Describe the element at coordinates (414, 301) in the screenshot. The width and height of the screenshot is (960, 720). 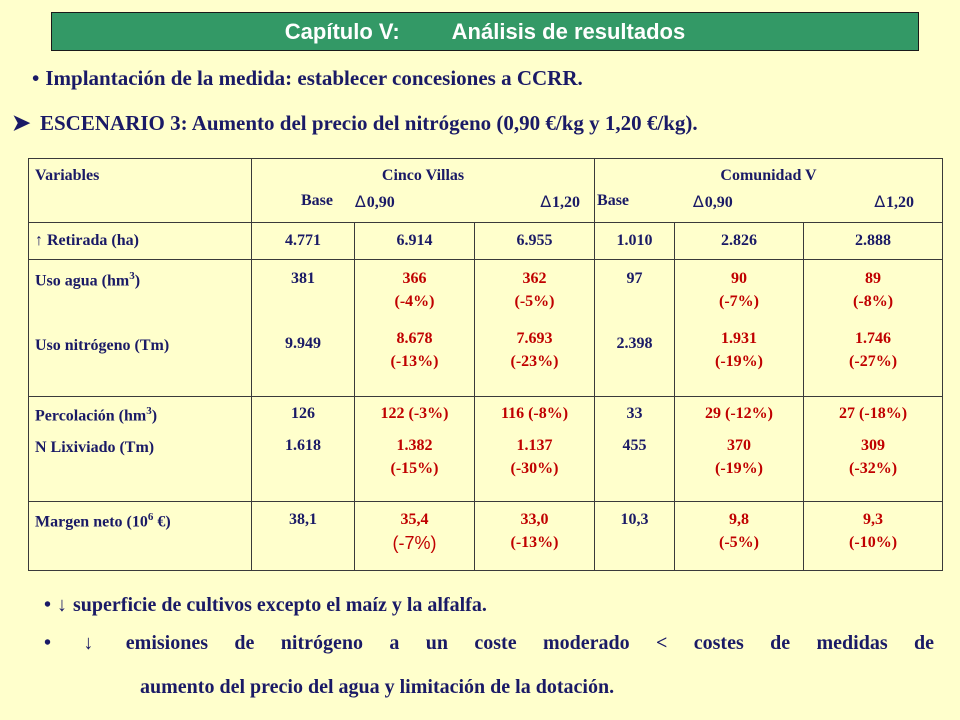
I see `cell-percent: (-4%)` at that location.